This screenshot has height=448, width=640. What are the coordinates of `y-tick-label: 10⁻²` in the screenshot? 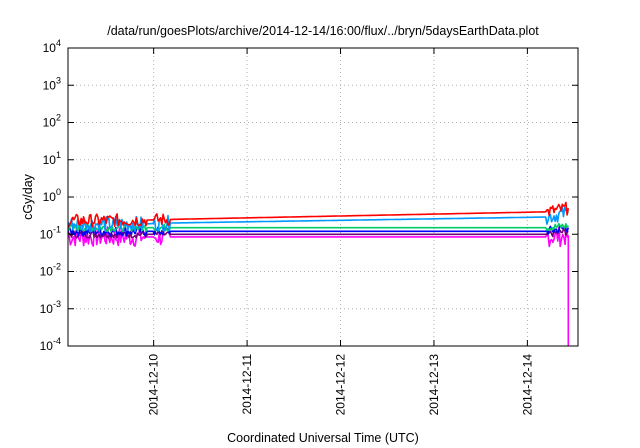 It's located at (50, 270).